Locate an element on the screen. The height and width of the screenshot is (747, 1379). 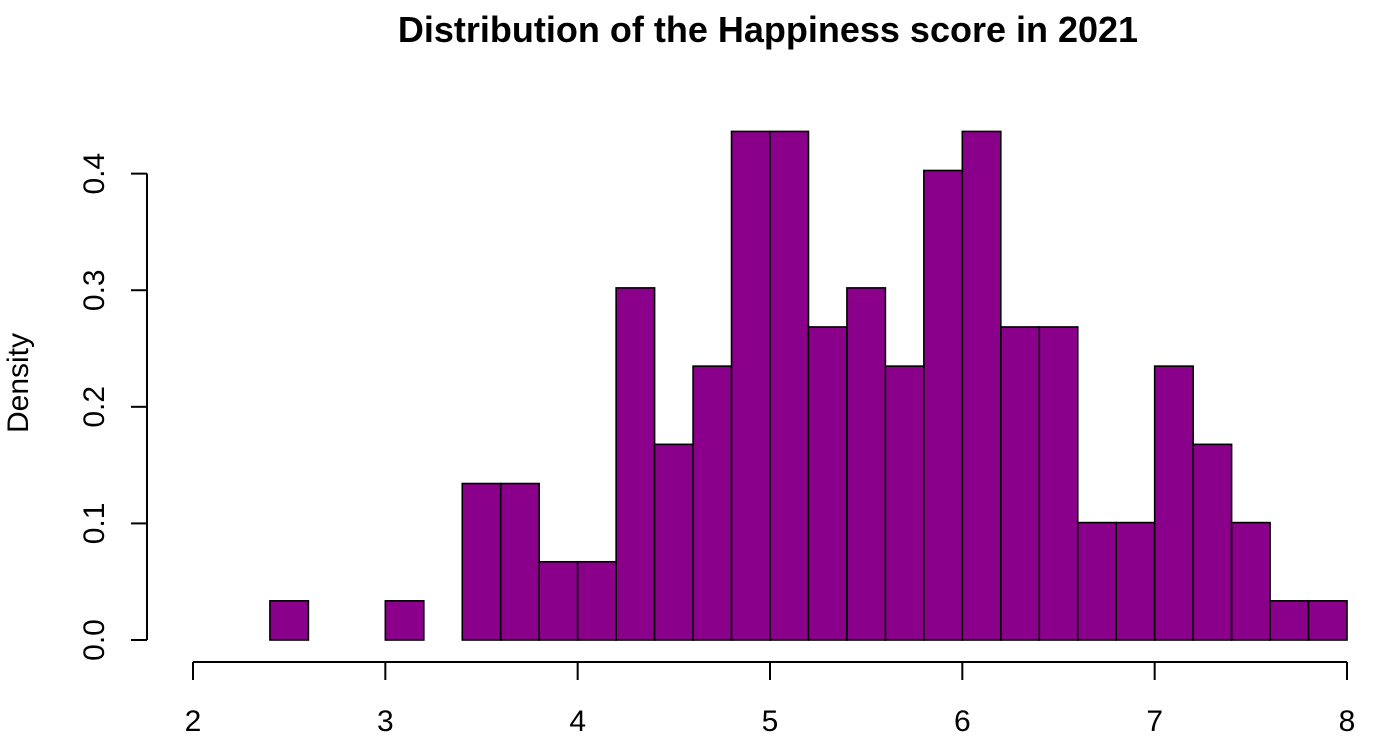
y-tick-label: 0.1 is located at coordinates (94, 524).